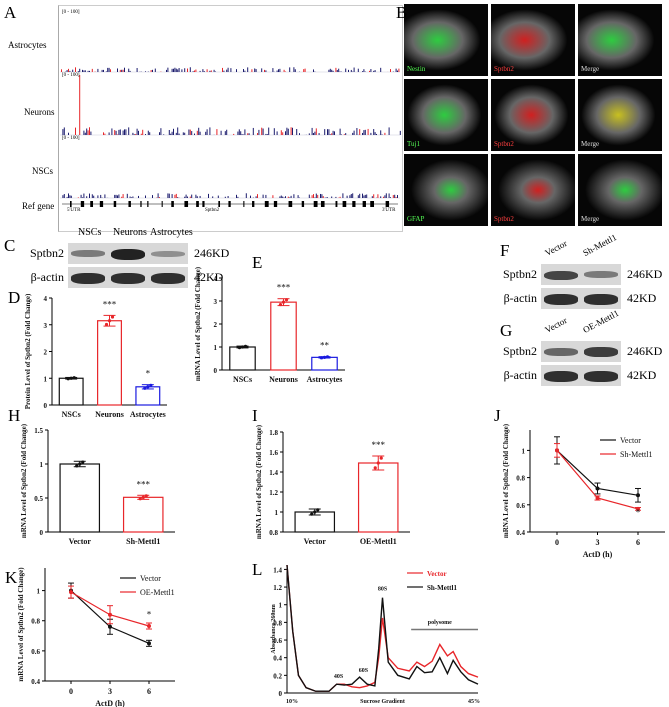 This screenshot has width=669, height=707. What do you see at coordinates (402, 12) in the screenshot?
I see `panel-label-b: B` at bounding box center [402, 12].